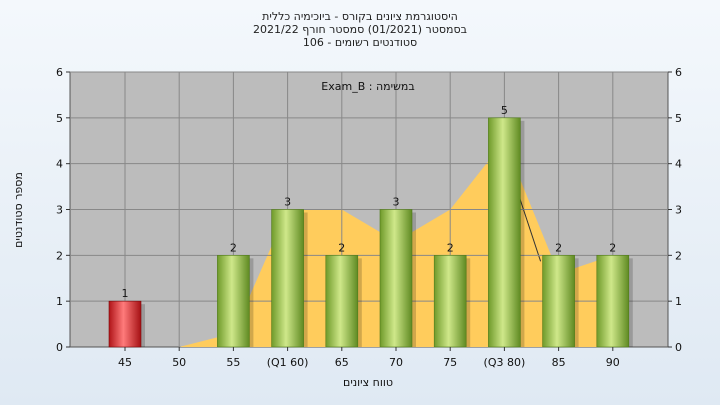 The width and height of the screenshot is (720, 405). What do you see at coordinates (367, 86) in the screenshot?
I see `chart-annotation: במשימה : Exam_B` at bounding box center [367, 86].